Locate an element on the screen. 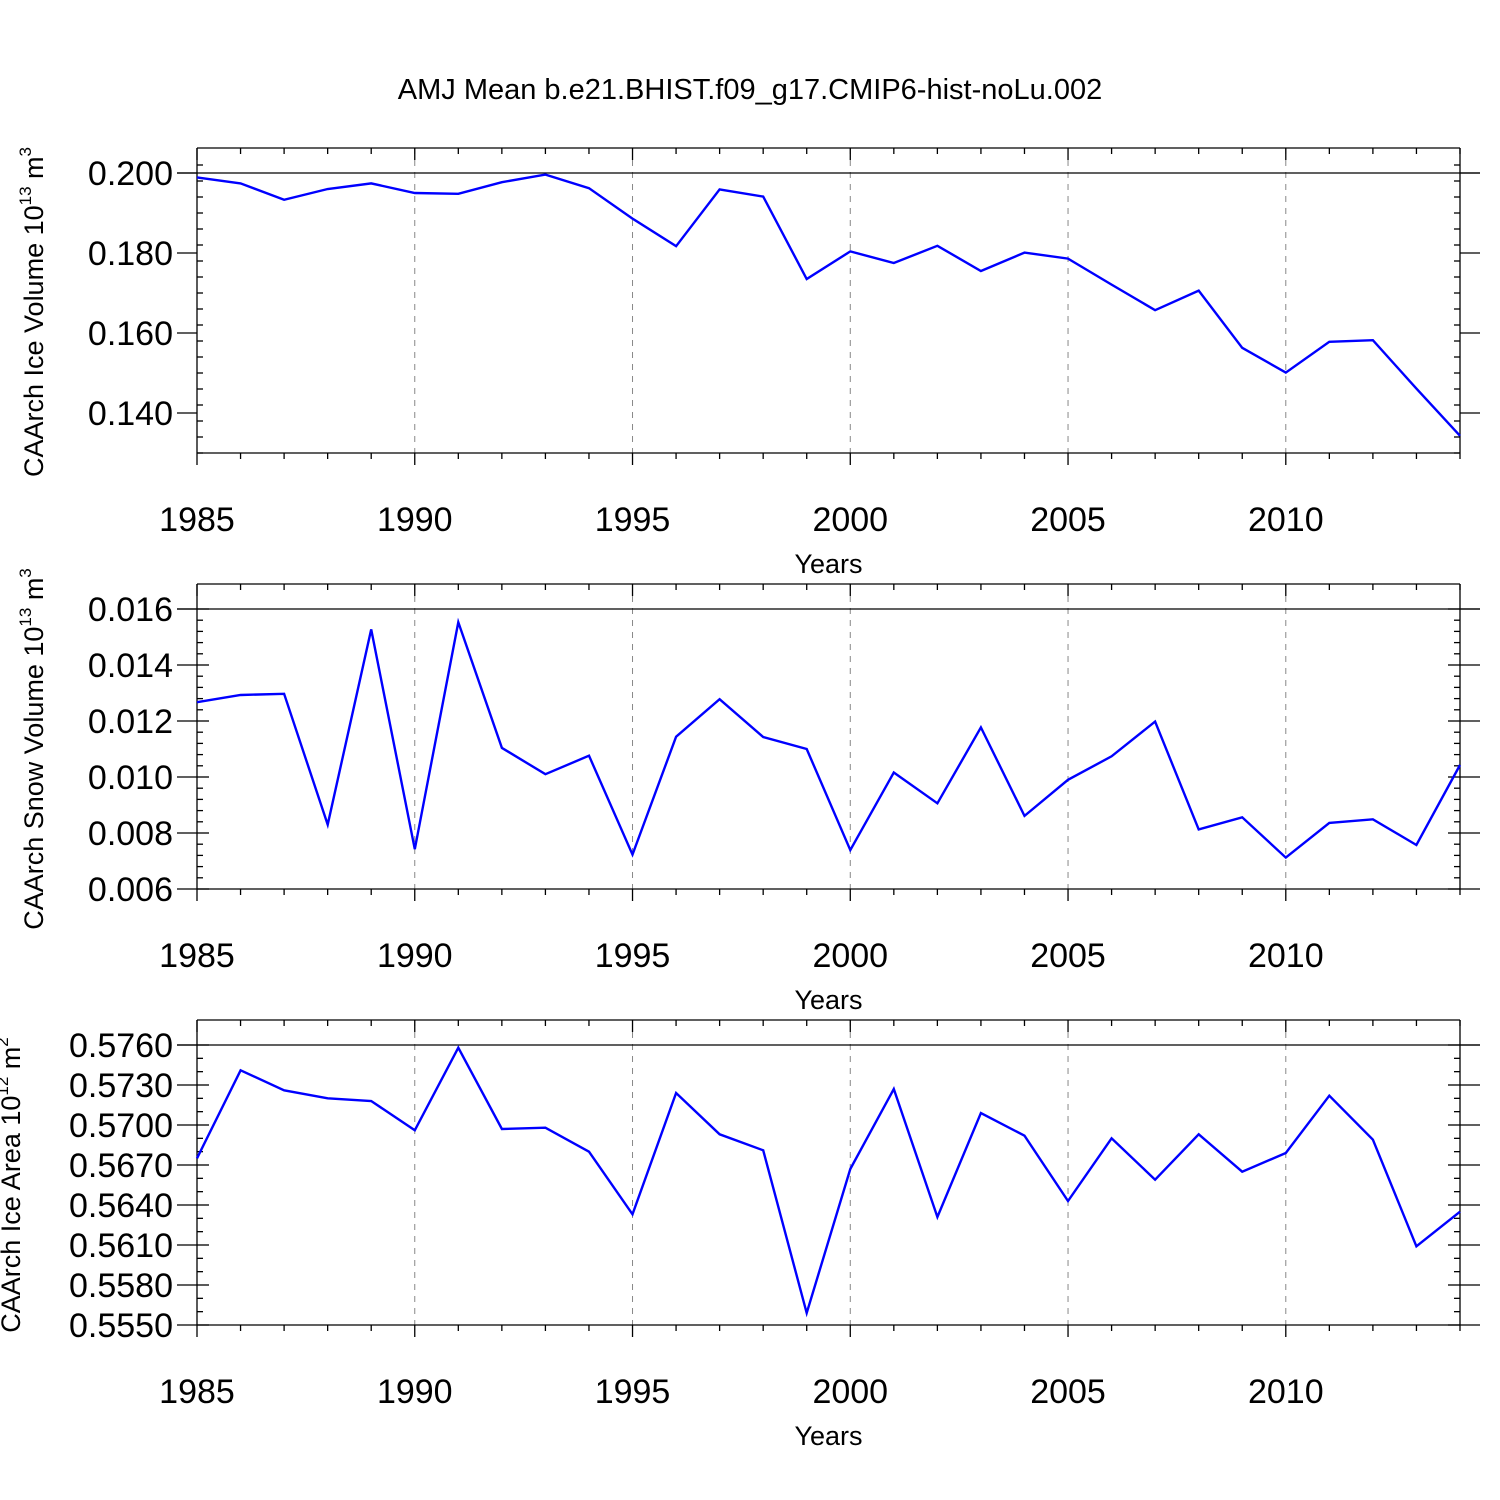 The image size is (1500, 1500). y-tick-label: 0.006 is located at coordinates (130, 890).